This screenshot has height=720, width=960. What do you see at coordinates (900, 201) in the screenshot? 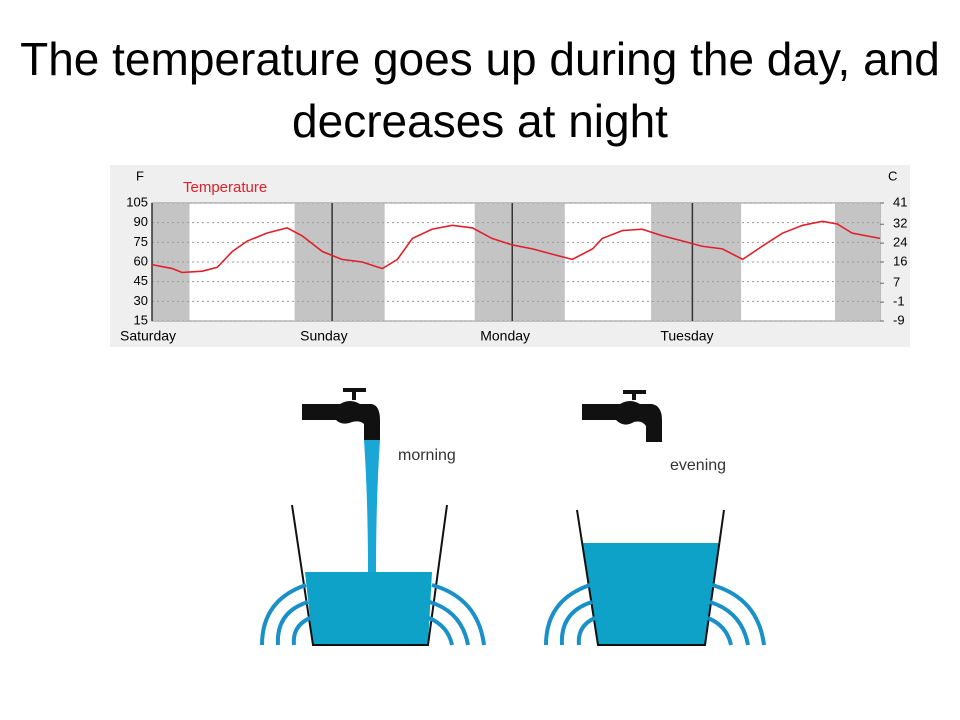
I see `y2-tick-label: 41` at bounding box center [900, 201].